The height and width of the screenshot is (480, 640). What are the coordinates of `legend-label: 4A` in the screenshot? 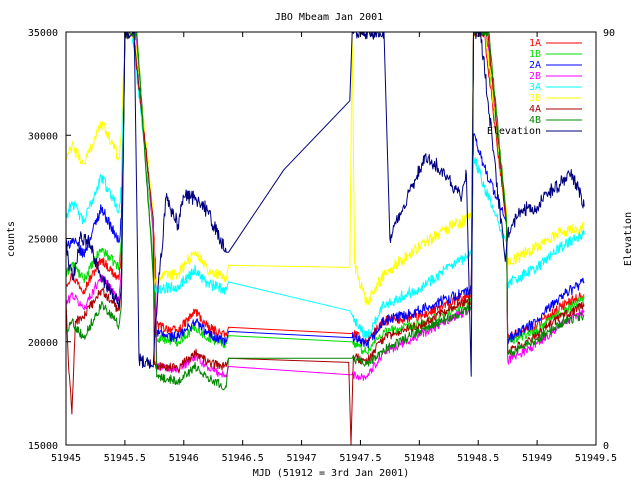 It's located at (535, 109).